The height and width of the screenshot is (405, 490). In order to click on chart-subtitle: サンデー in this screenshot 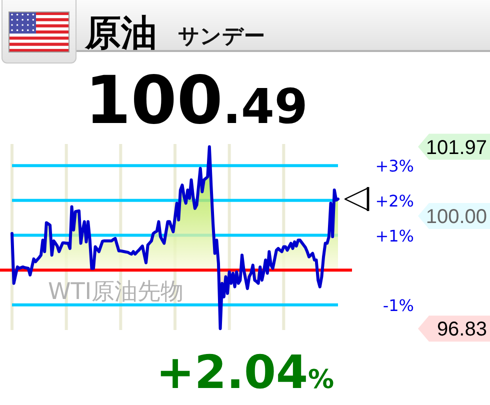, I will do `click(221, 36)`.